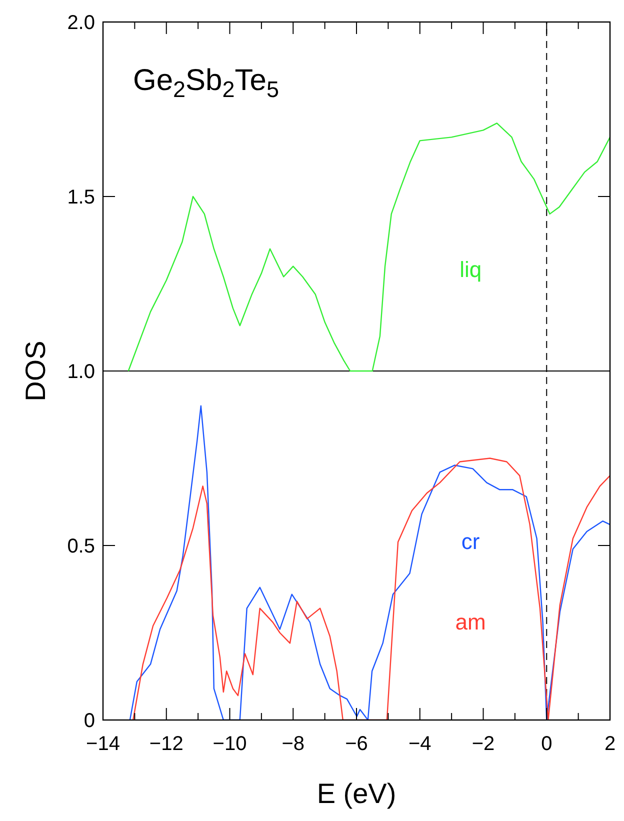 The image size is (624, 821). Describe the element at coordinates (470, 621) in the screenshot. I see `text: am` at that location.